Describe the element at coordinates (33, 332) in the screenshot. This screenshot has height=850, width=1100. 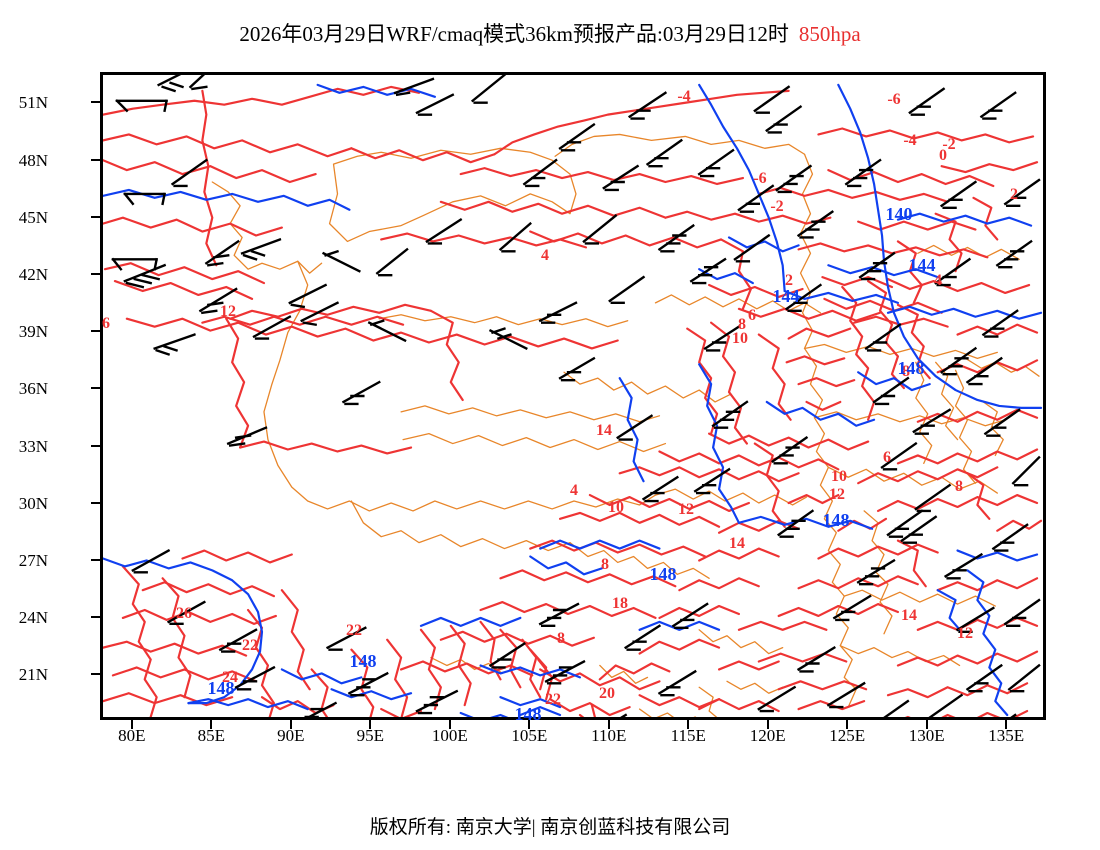
I see `y-axis-tick-label: 39N` at that location.